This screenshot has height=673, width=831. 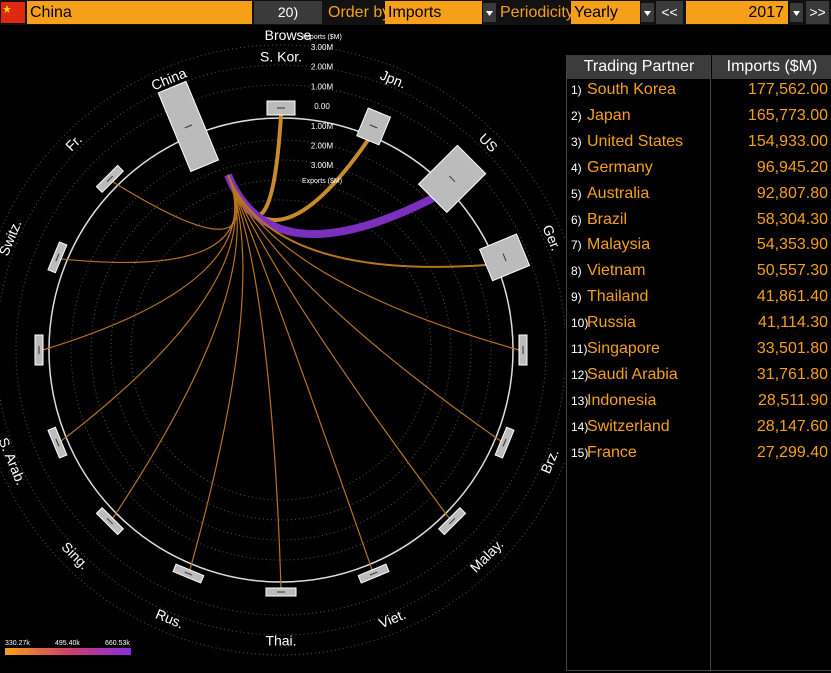 I want to click on node-label: Rus., so click(x=169, y=619).